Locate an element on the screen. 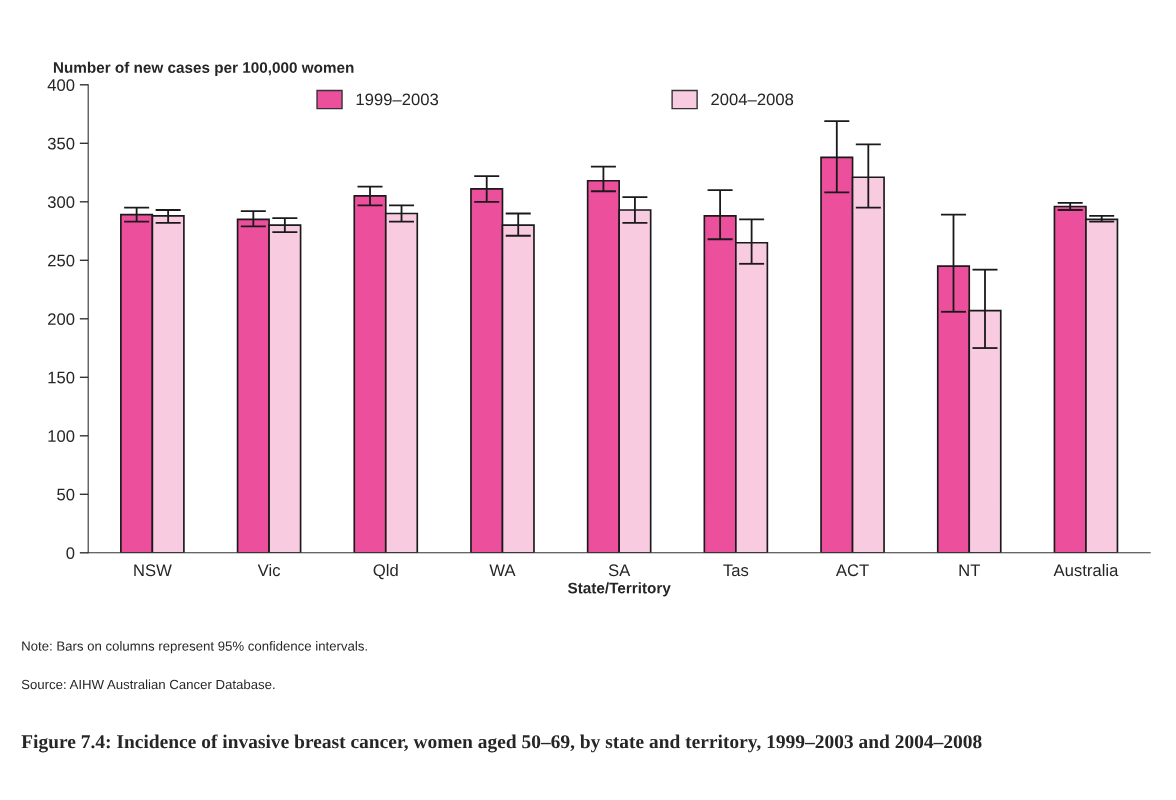 This screenshot has height=800, width=1176. source-note: Source: AIHW Australian Cancer Database. is located at coordinates (148, 684).